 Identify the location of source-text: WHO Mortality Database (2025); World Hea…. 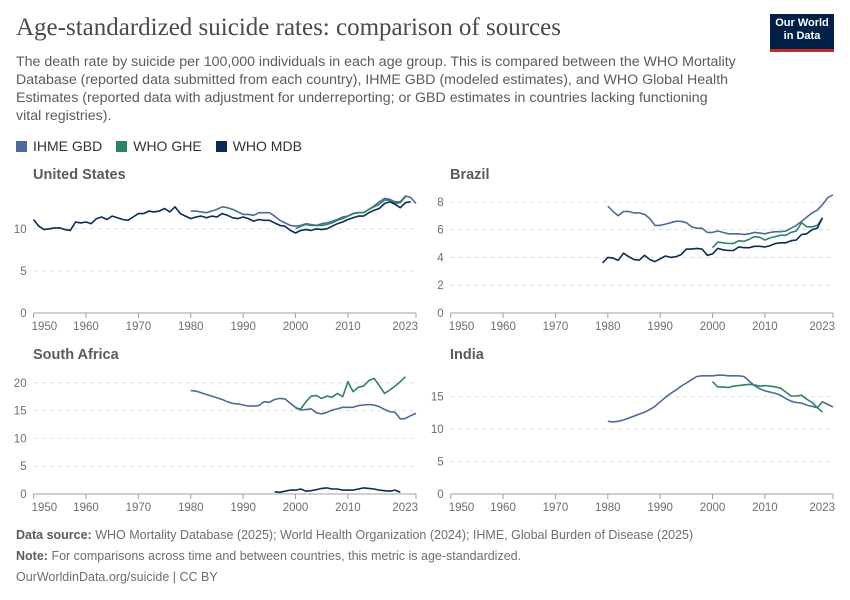
(394, 535).